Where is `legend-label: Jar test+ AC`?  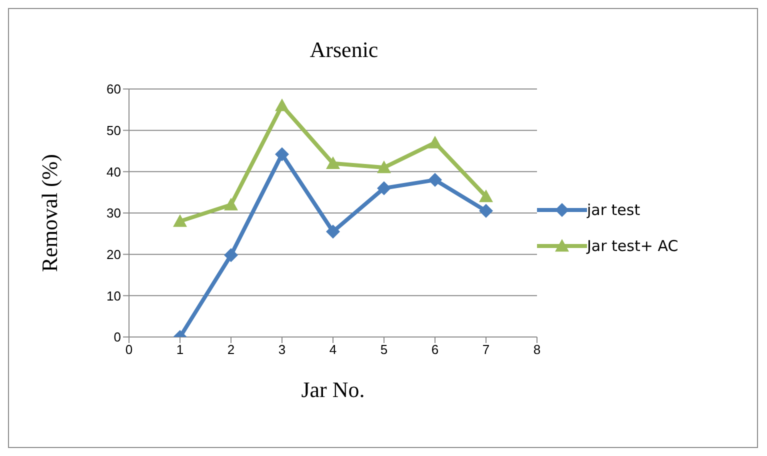
legend-label: Jar test+ AC is located at coordinates (632, 246).